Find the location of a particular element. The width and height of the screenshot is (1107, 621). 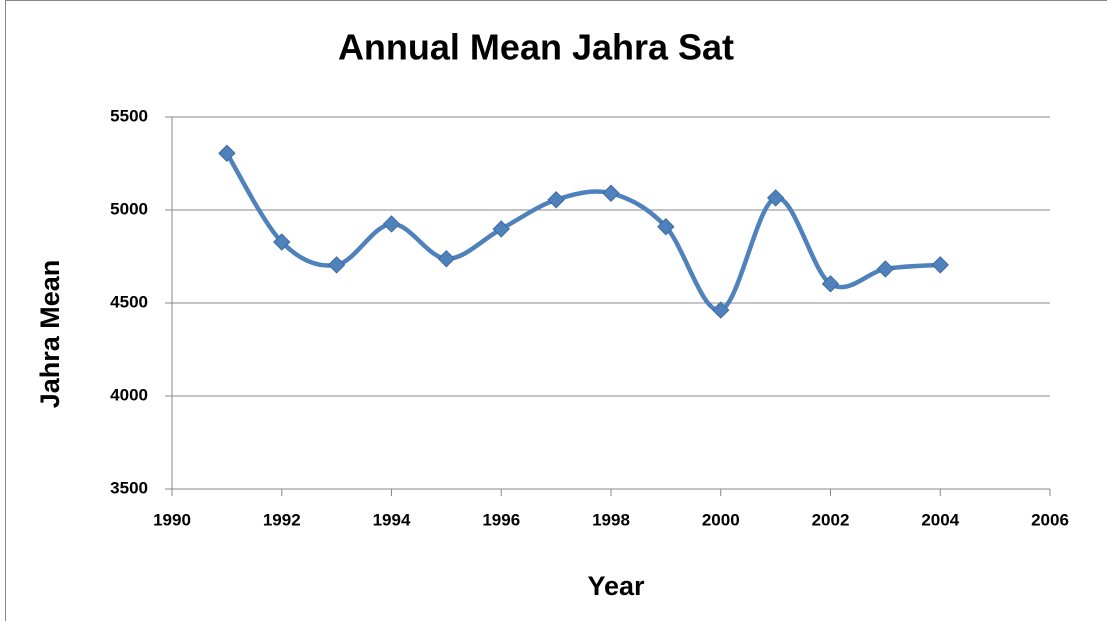

x-tick-label: 1992 is located at coordinates (282, 519).